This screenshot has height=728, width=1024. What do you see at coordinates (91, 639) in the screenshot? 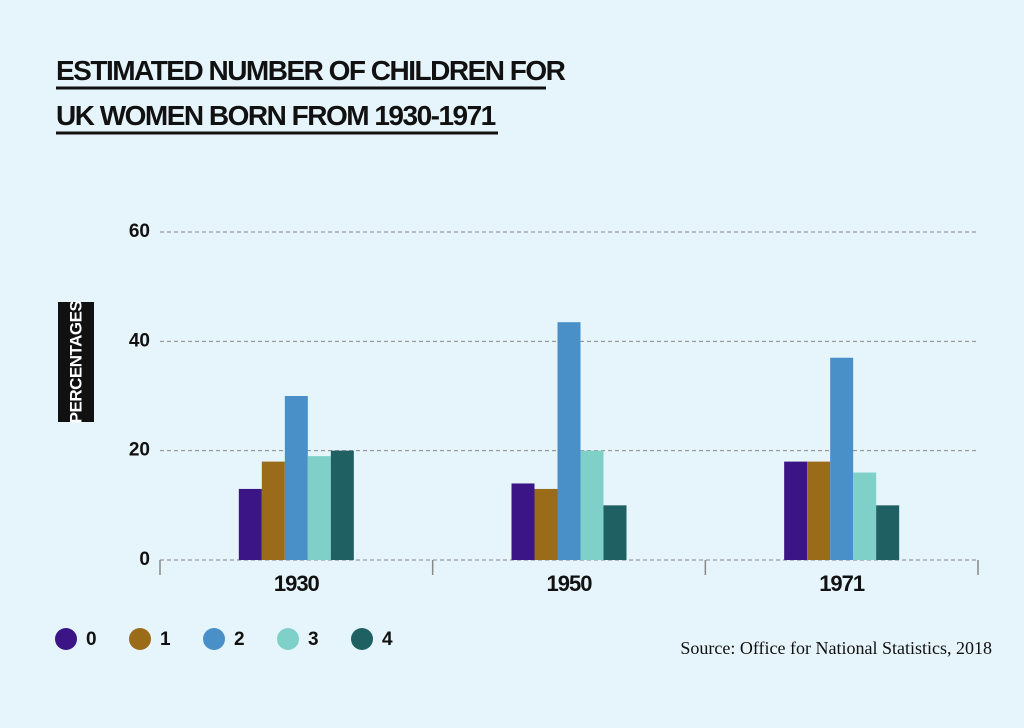
I see `legend-label: 0` at bounding box center [91, 639].